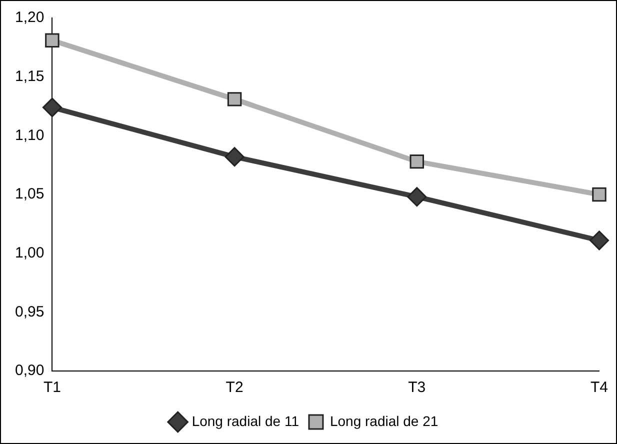 The image size is (617, 444). What do you see at coordinates (384, 420) in the screenshot?
I see `legend-label: Long radial de 21` at bounding box center [384, 420].